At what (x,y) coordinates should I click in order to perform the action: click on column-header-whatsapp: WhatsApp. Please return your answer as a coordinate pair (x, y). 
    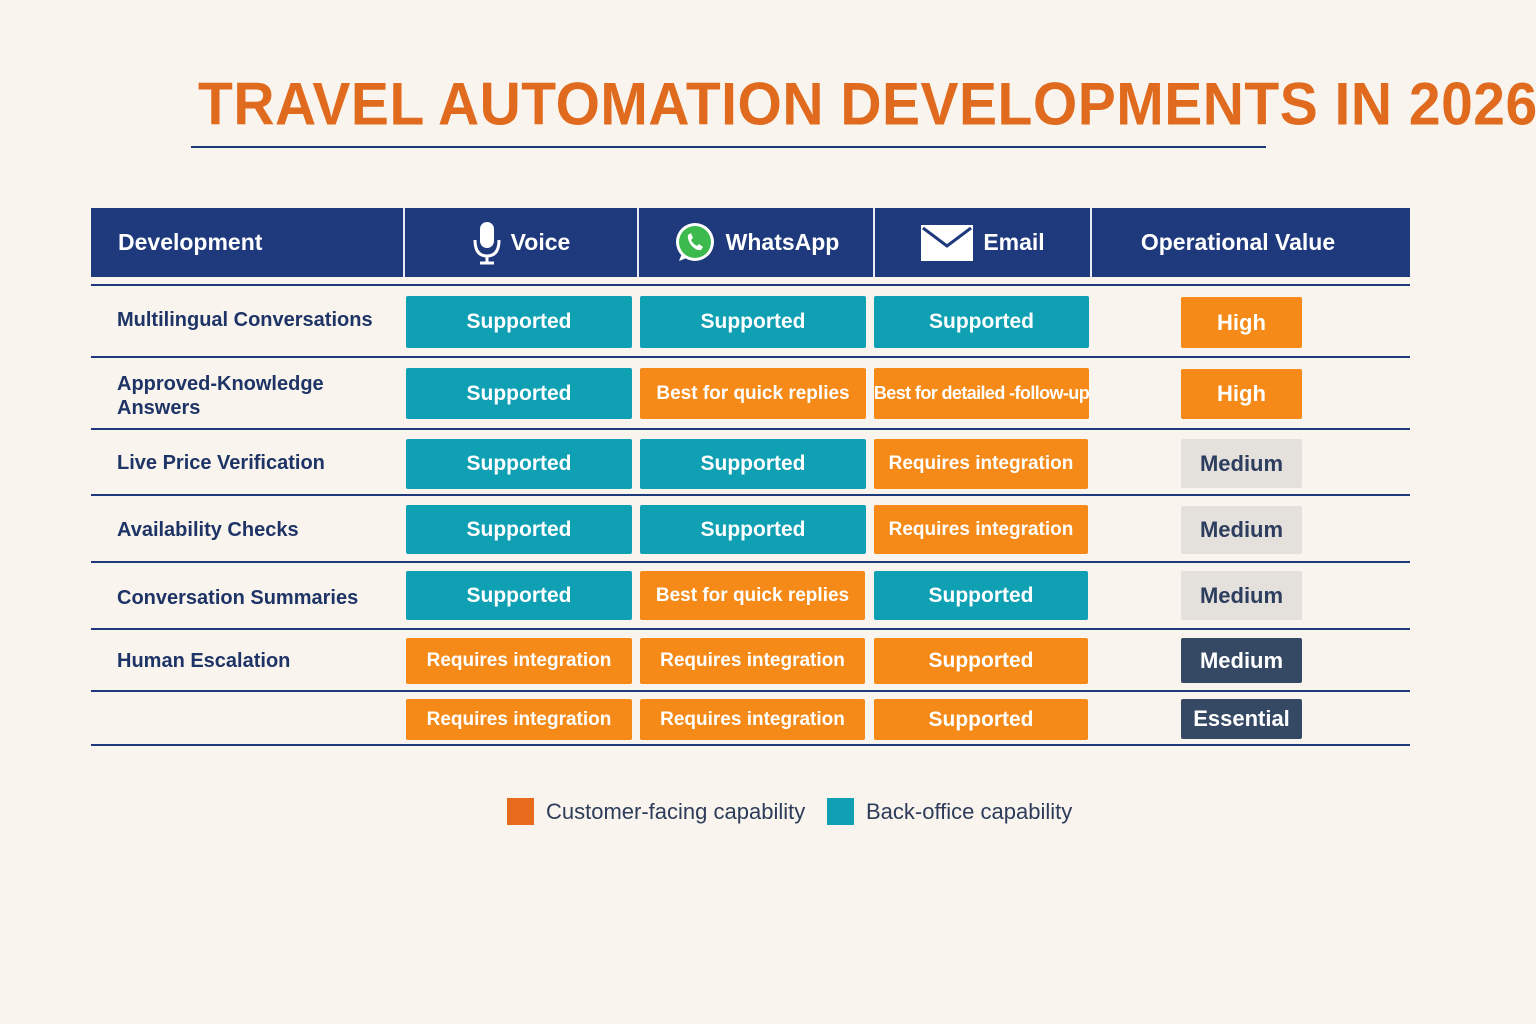
    Looking at the image, I should click on (756, 242).